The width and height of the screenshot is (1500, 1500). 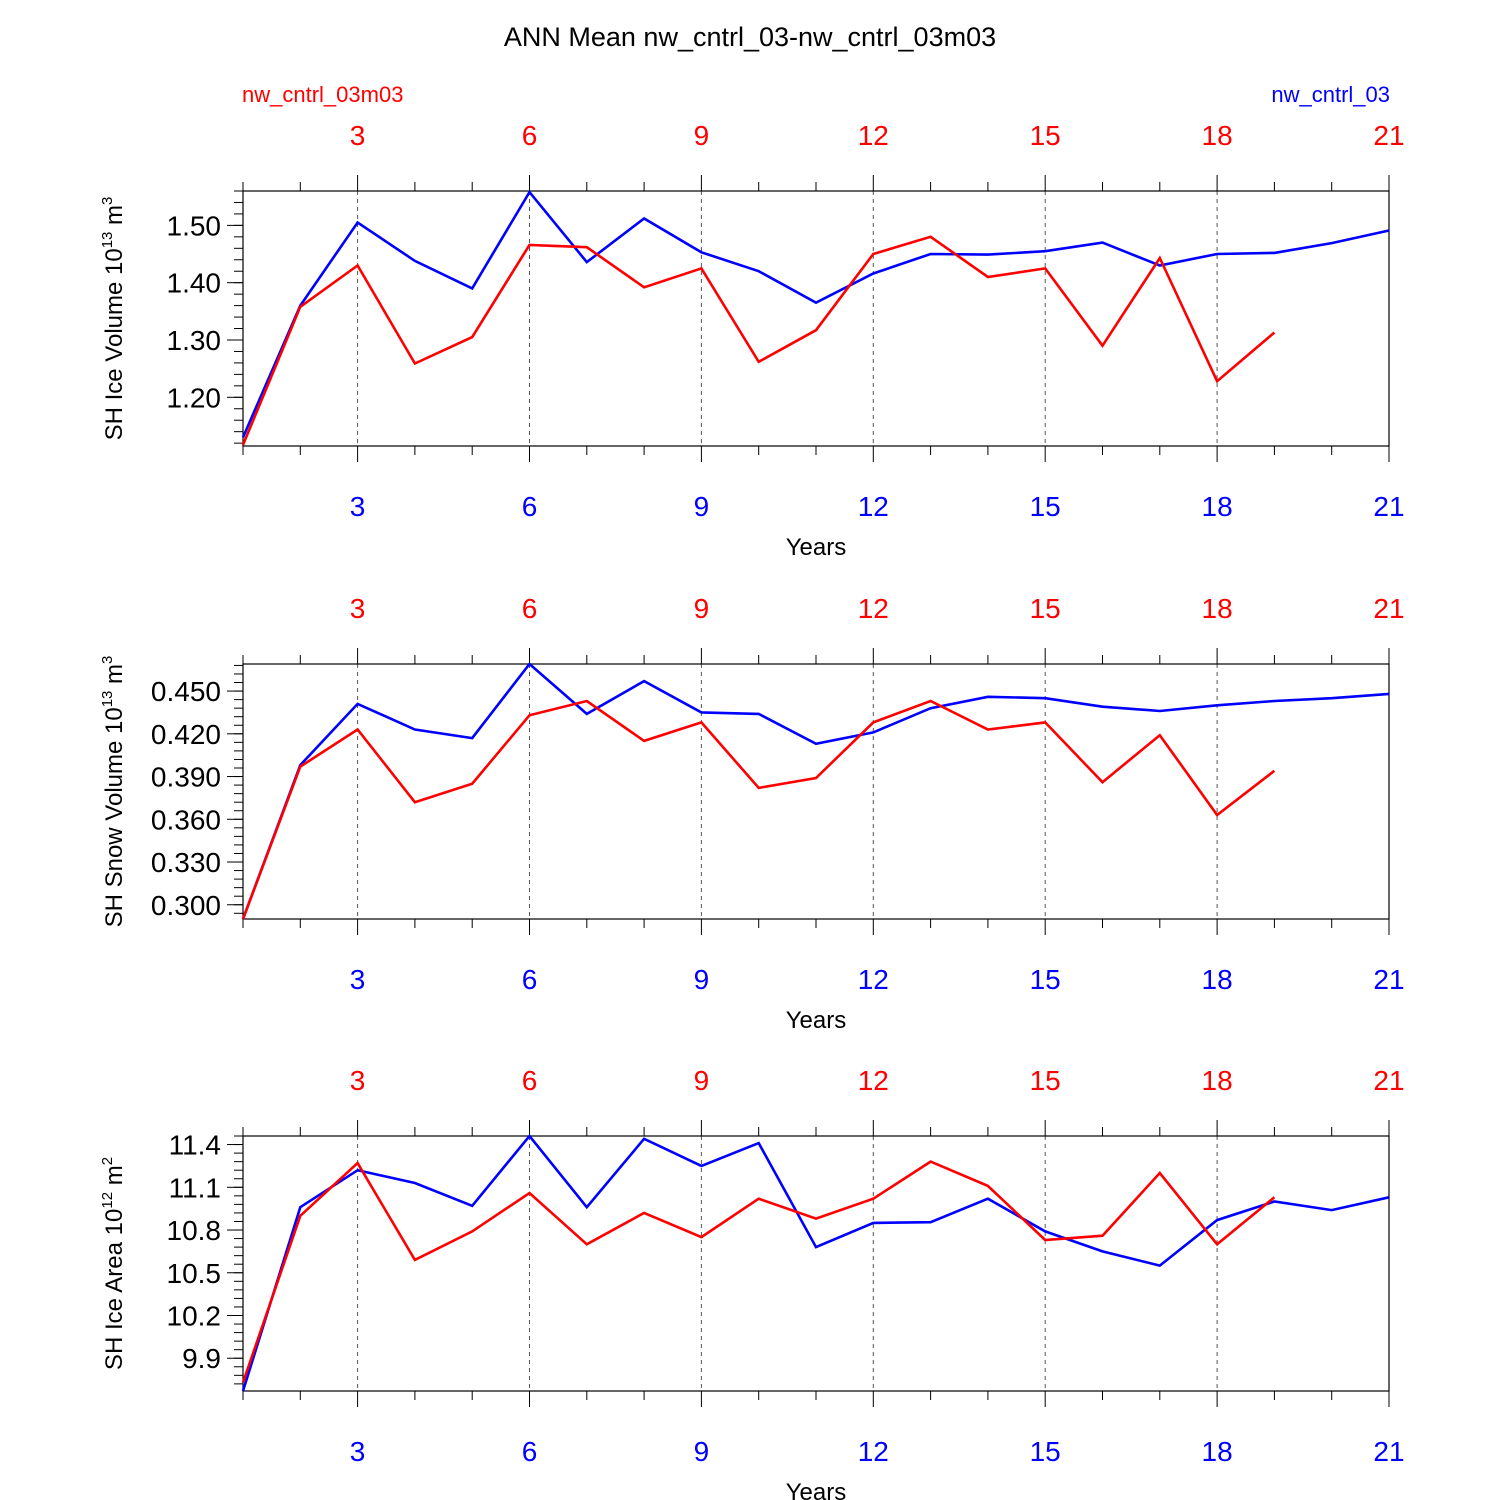 I want to click on y-tick-label: 0.360, so click(x=186, y=819).